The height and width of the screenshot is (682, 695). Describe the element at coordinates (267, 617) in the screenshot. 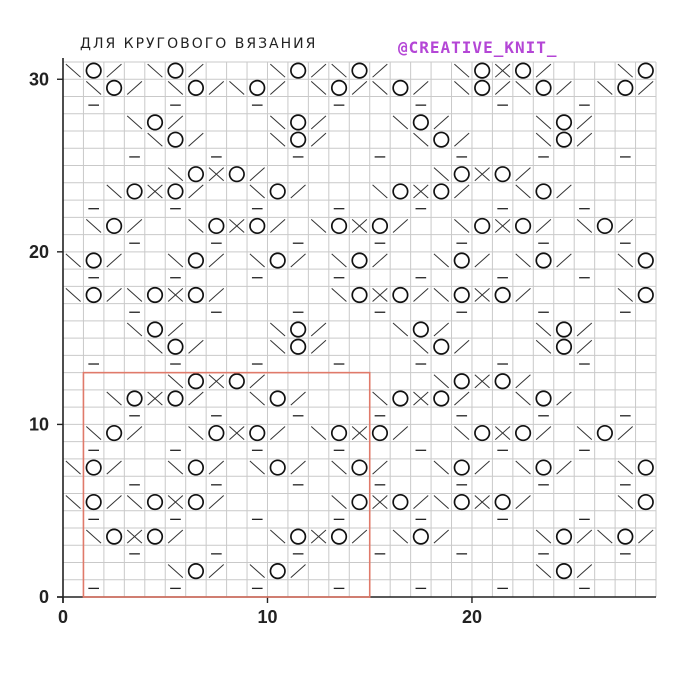

I see `x-tick-label: 10` at that location.